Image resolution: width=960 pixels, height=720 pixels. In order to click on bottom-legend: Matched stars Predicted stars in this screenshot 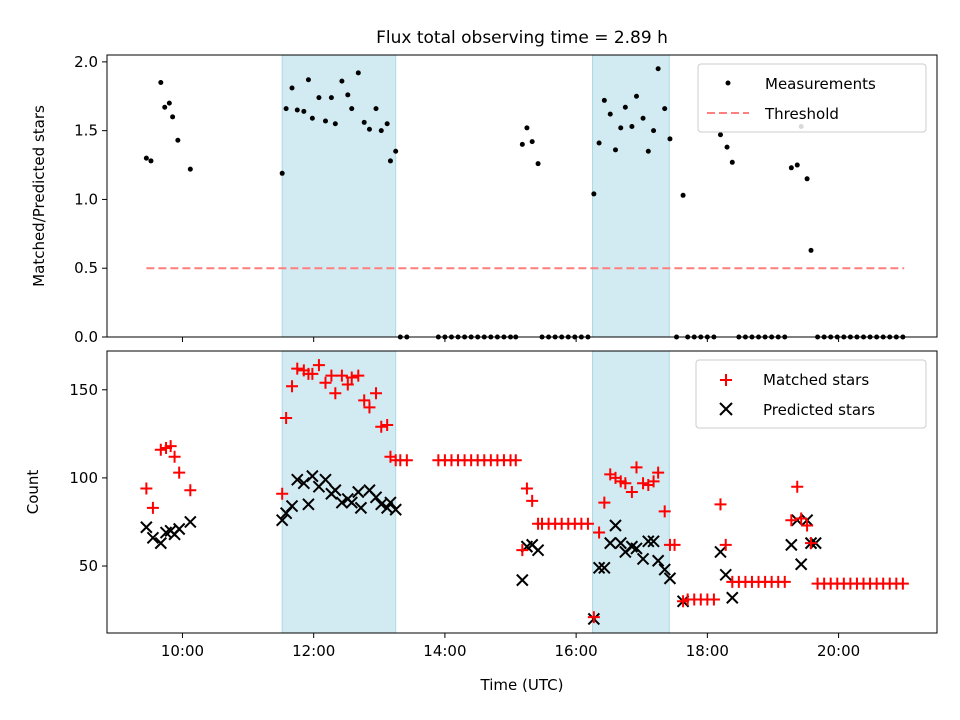, I will do `click(811, 394)`.